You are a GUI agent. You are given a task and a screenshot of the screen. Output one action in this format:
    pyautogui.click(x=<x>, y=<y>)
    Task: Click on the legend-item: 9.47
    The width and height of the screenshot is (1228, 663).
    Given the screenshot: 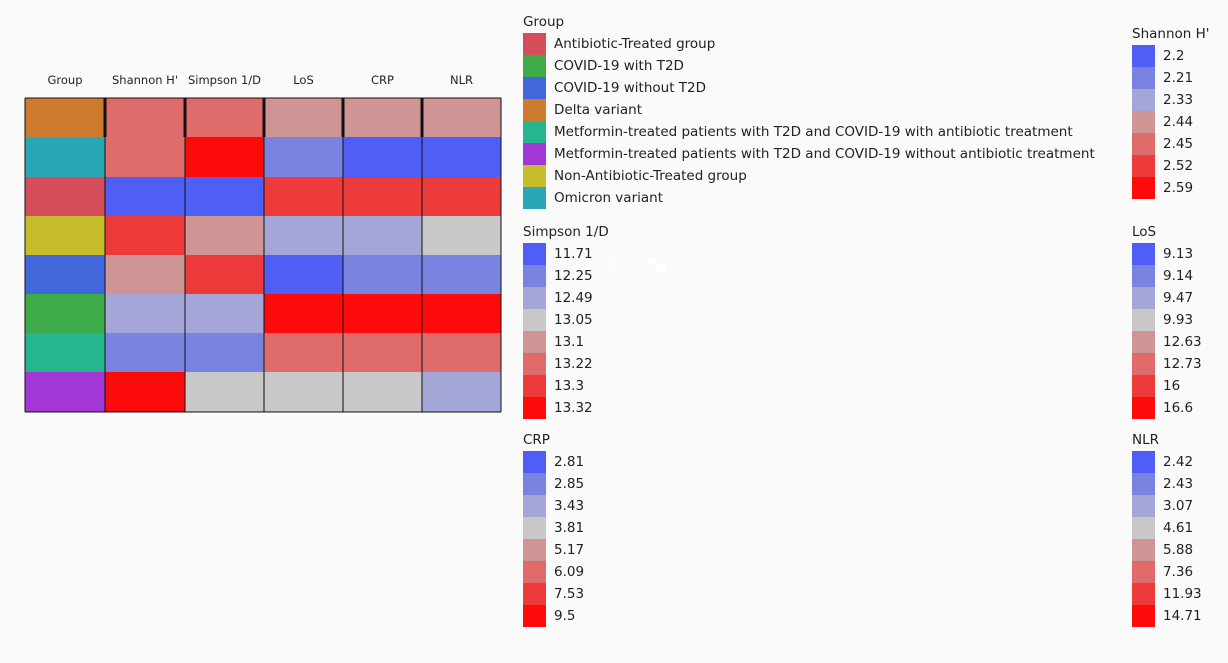 What is the action you would take?
    pyautogui.click(x=1167, y=298)
    